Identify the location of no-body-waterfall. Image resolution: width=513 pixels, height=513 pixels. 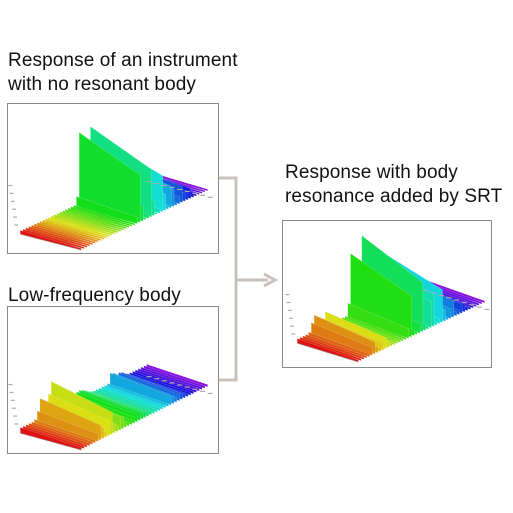
(110, 188).